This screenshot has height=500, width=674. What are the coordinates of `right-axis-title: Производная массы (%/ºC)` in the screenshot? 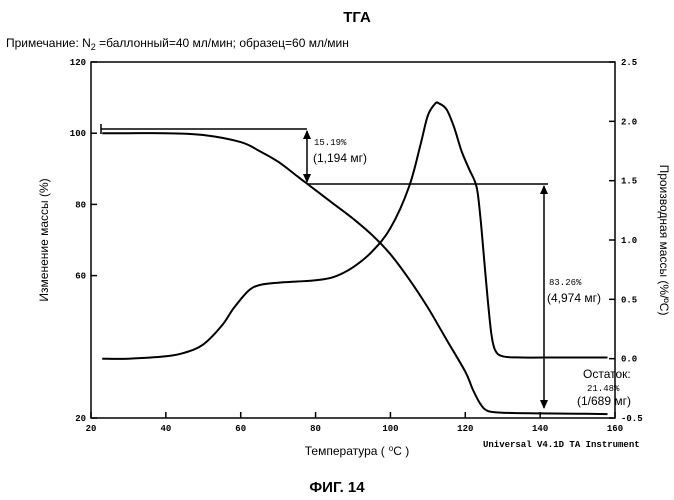 It's located at (664, 240).